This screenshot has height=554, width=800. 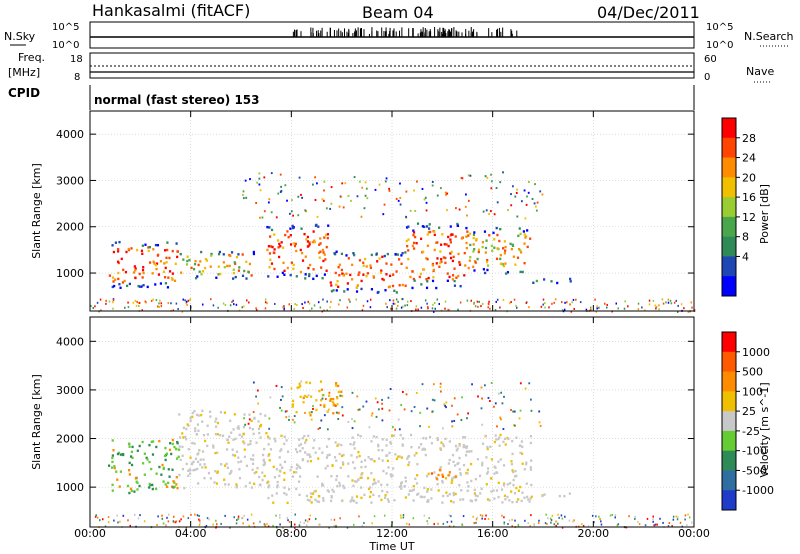 I want to click on x-tick-label: 00:00, so click(x=90, y=533).